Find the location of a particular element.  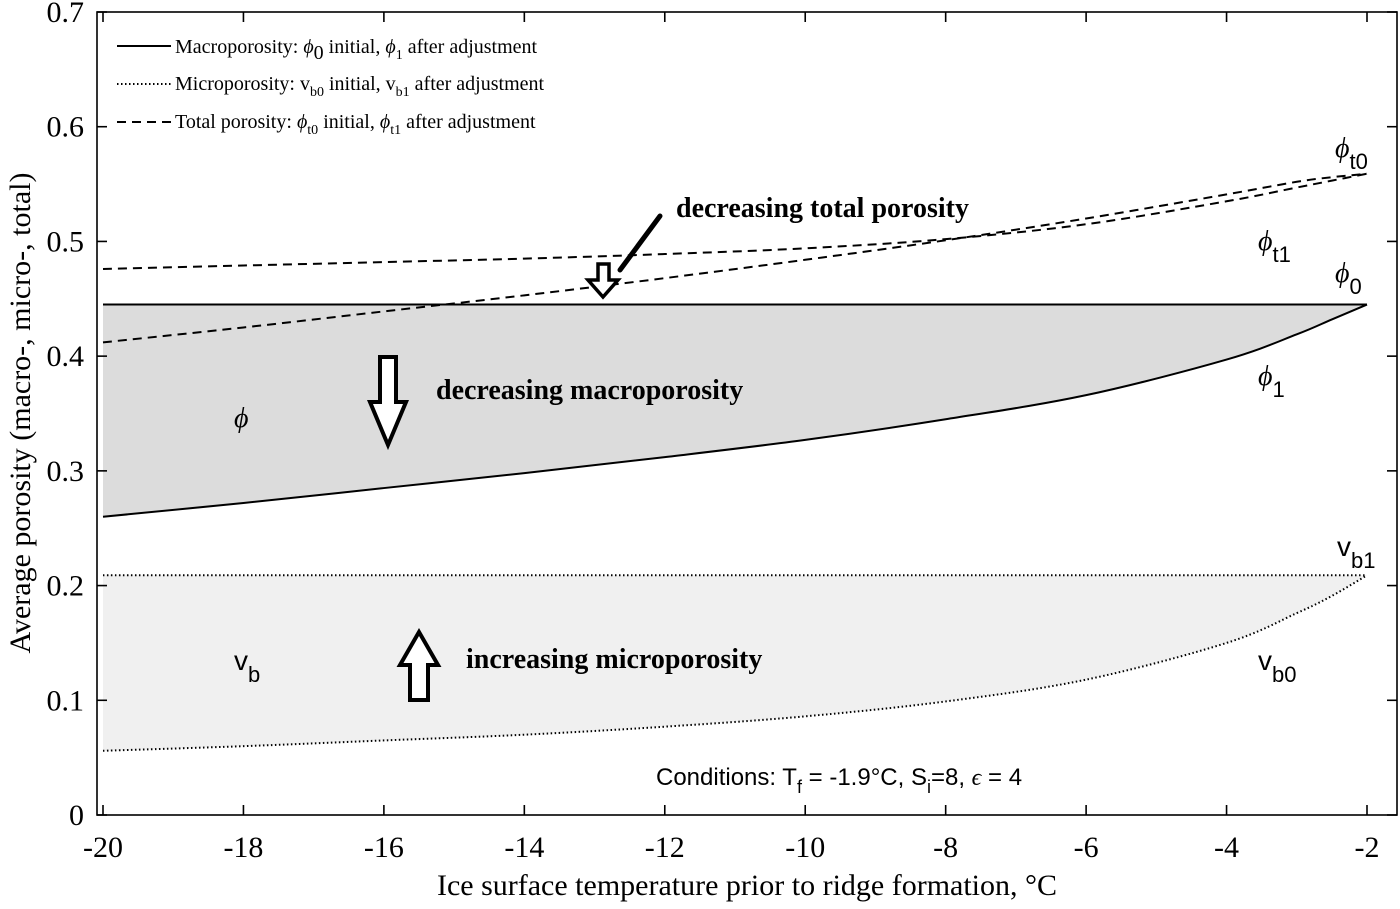

y-tick-label: 0 is located at coordinates (76, 815).